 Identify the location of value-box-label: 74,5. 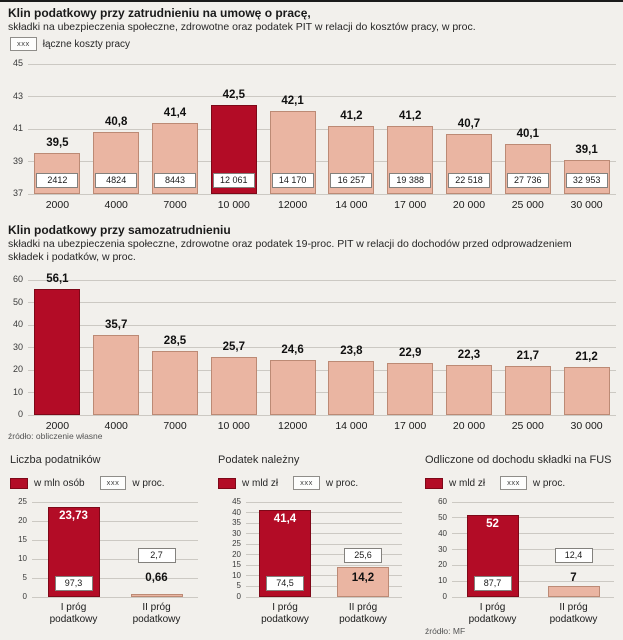
(285, 583).